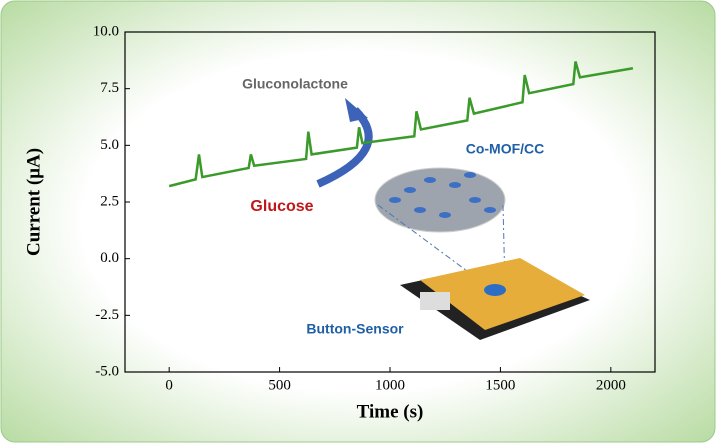 Image resolution: width=716 pixels, height=448 pixels. What do you see at coordinates (109, 258) in the screenshot?
I see `y-tick-label: 0.0` at bounding box center [109, 258].